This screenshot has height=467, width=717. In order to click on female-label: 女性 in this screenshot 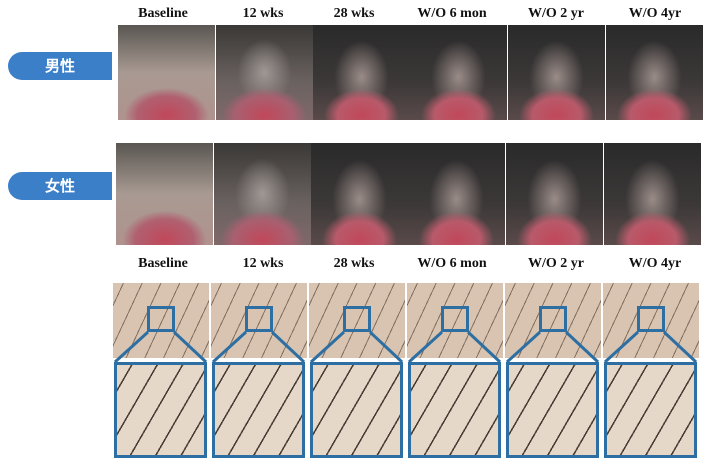, I will do `click(60, 186)`.